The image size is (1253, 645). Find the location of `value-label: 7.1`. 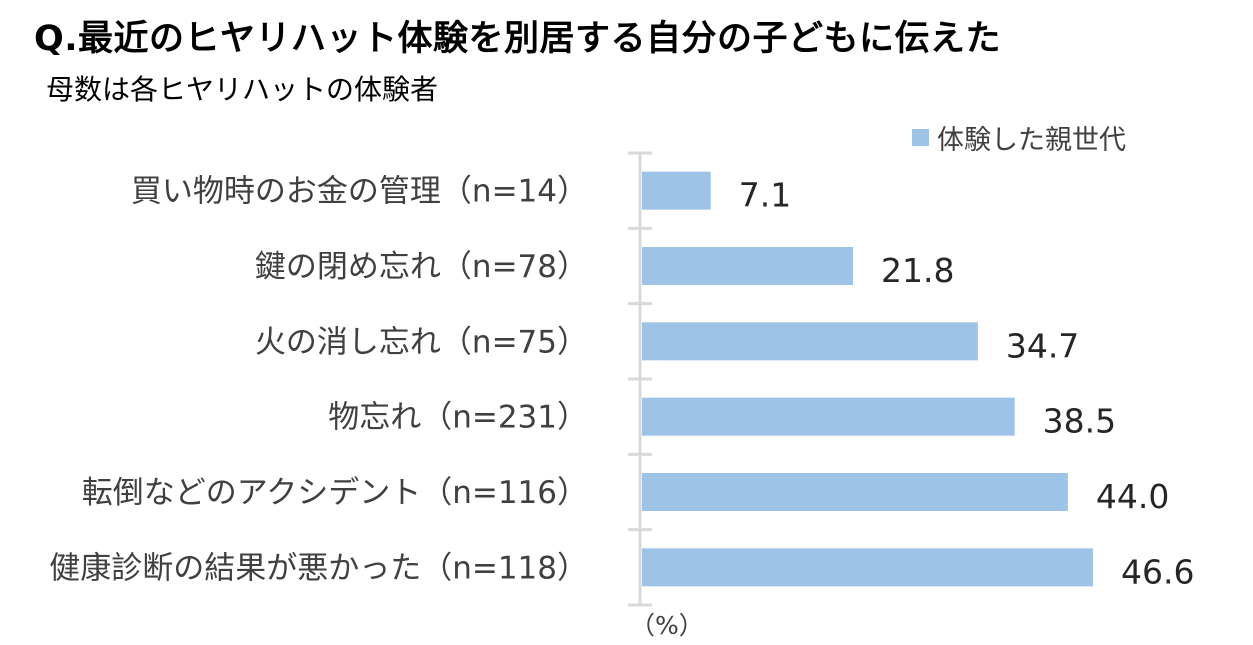

value-label: 7.1 is located at coordinates (765, 195).